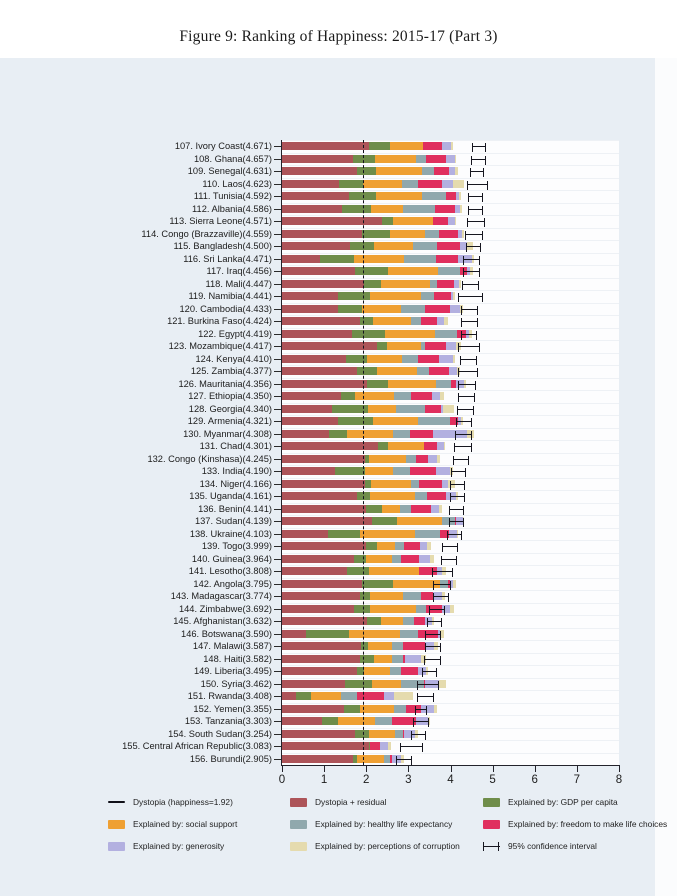 This screenshot has height=896, width=677. What do you see at coordinates (408, 780) in the screenshot?
I see `x-axis-tick-label: 3` at bounding box center [408, 780].